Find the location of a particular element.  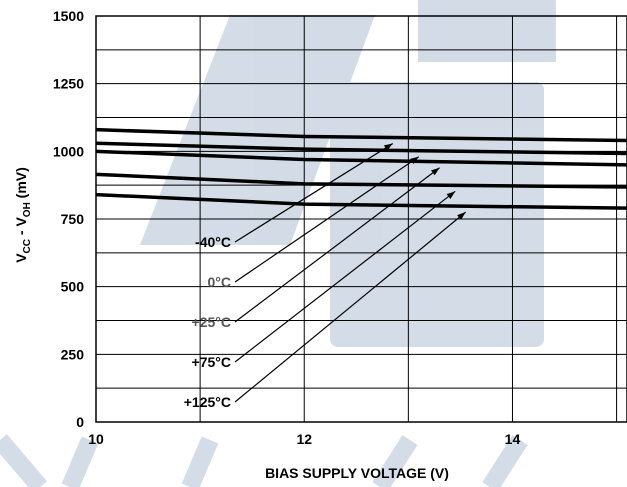

y-axis-title-v: V is located at coordinates (21, 258).